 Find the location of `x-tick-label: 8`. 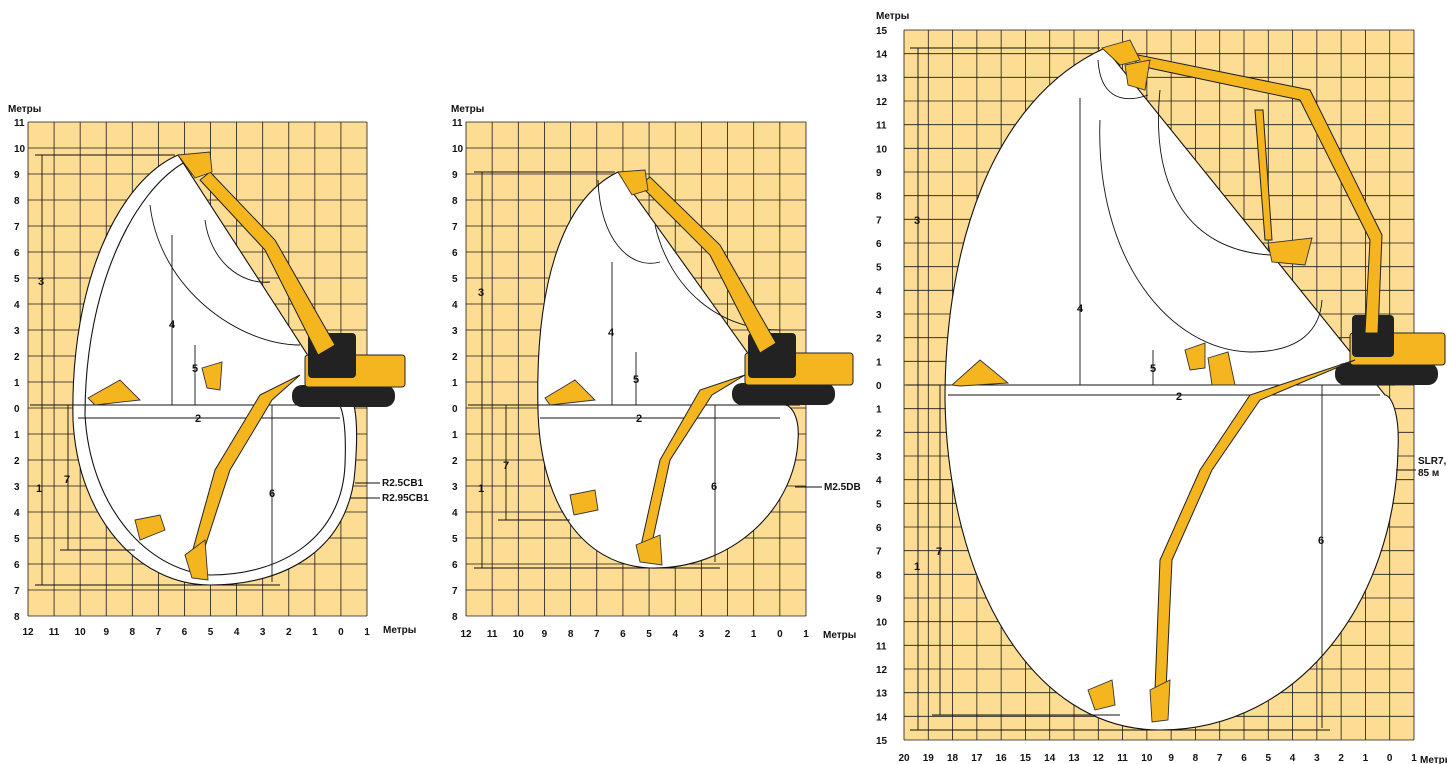

x-tick-label: 8 is located at coordinates (133, 632).